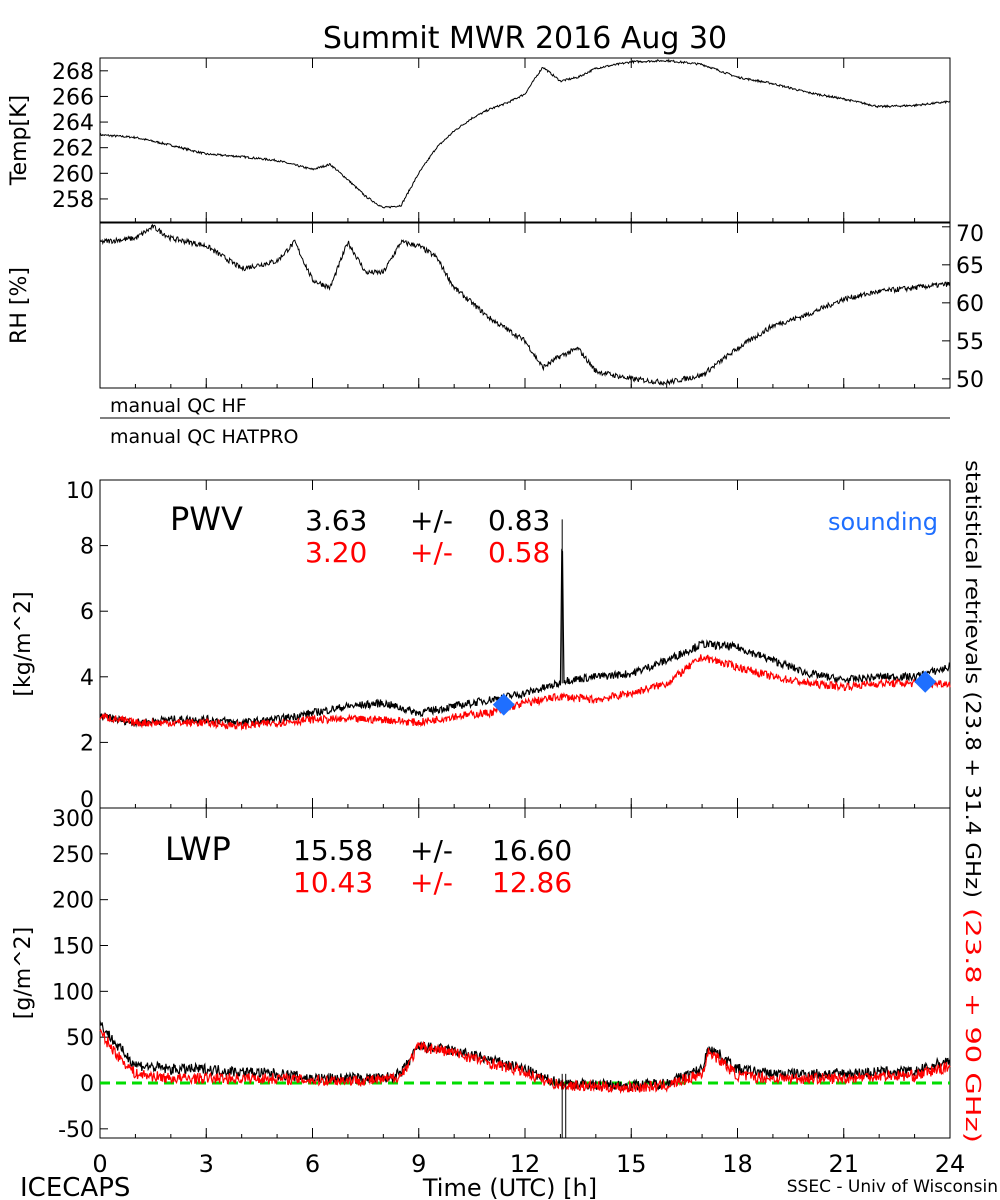 The image size is (1000, 1200). I want to click on y-tick-label: 60, so click(970, 304).